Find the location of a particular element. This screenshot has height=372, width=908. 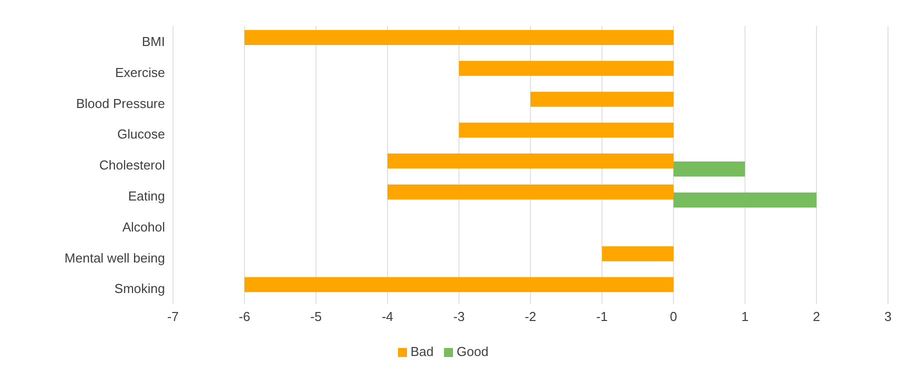

x-tick-label: -2 is located at coordinates (530, 316).